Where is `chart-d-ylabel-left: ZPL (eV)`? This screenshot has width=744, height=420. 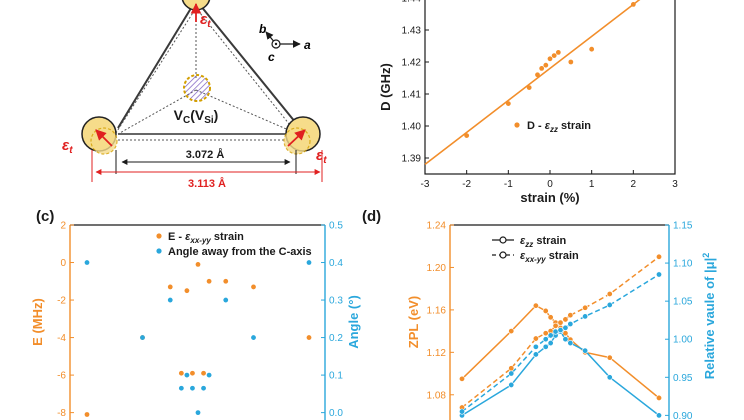
chart-d-ylabel-left: ZPL (eV) is located at coordinates (413, 322).